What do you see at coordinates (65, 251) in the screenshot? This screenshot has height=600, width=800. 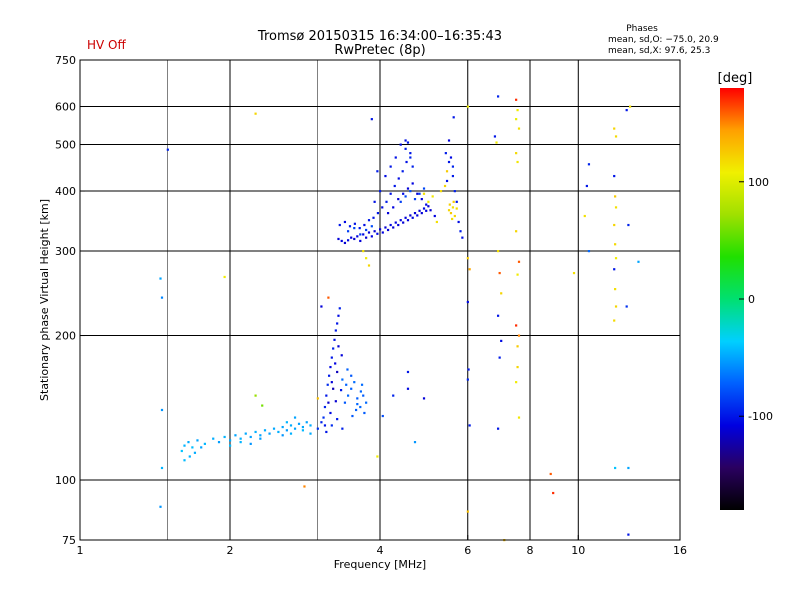 I see `y-tick-label: 300` at bounding box center [65, 251].